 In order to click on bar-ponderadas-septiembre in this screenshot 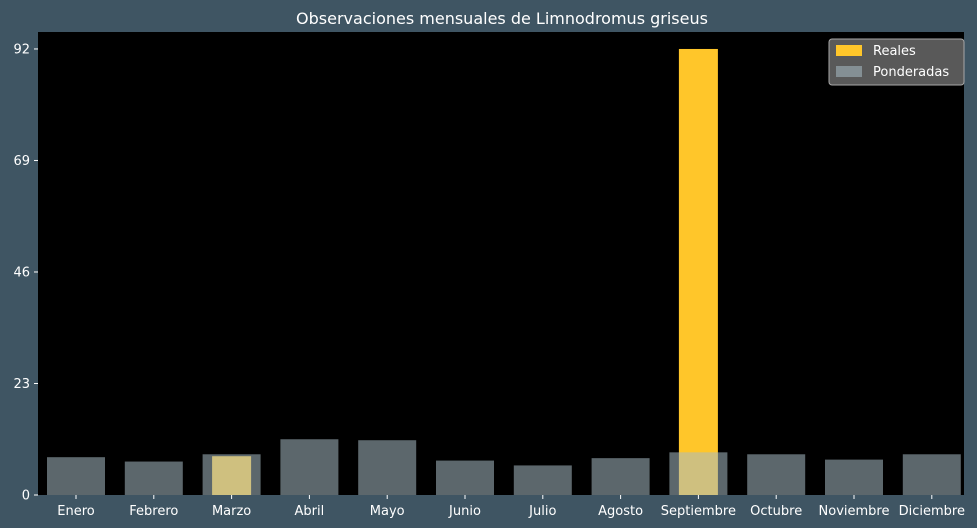, I will do `click(698, 473)`.